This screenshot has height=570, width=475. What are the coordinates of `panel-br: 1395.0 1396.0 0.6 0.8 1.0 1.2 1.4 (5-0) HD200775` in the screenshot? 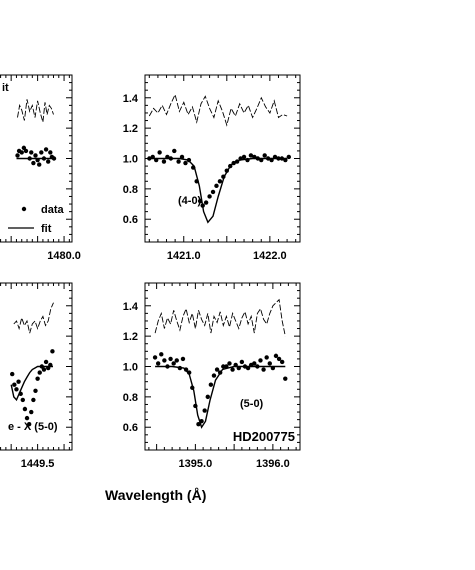 It's located at (212, 376).